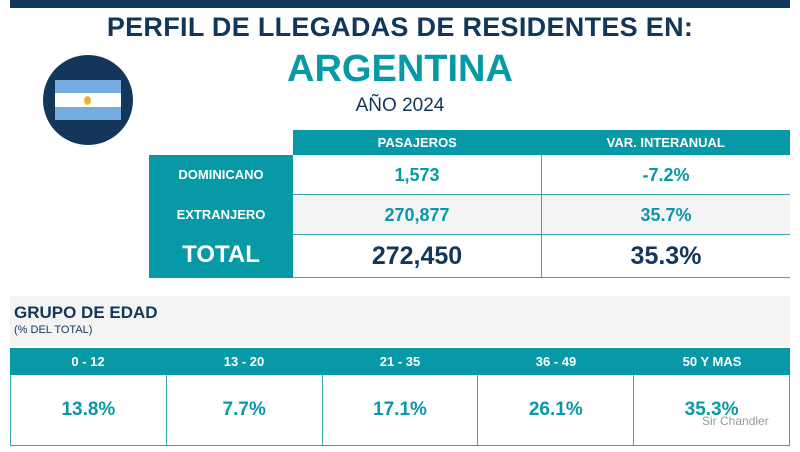 This screenshot has width=800, height=452. What do you see at coordinates (221, 174) in the screenshot?
I see `row-label: DOMINICANO` at bounding box center [221, 174].